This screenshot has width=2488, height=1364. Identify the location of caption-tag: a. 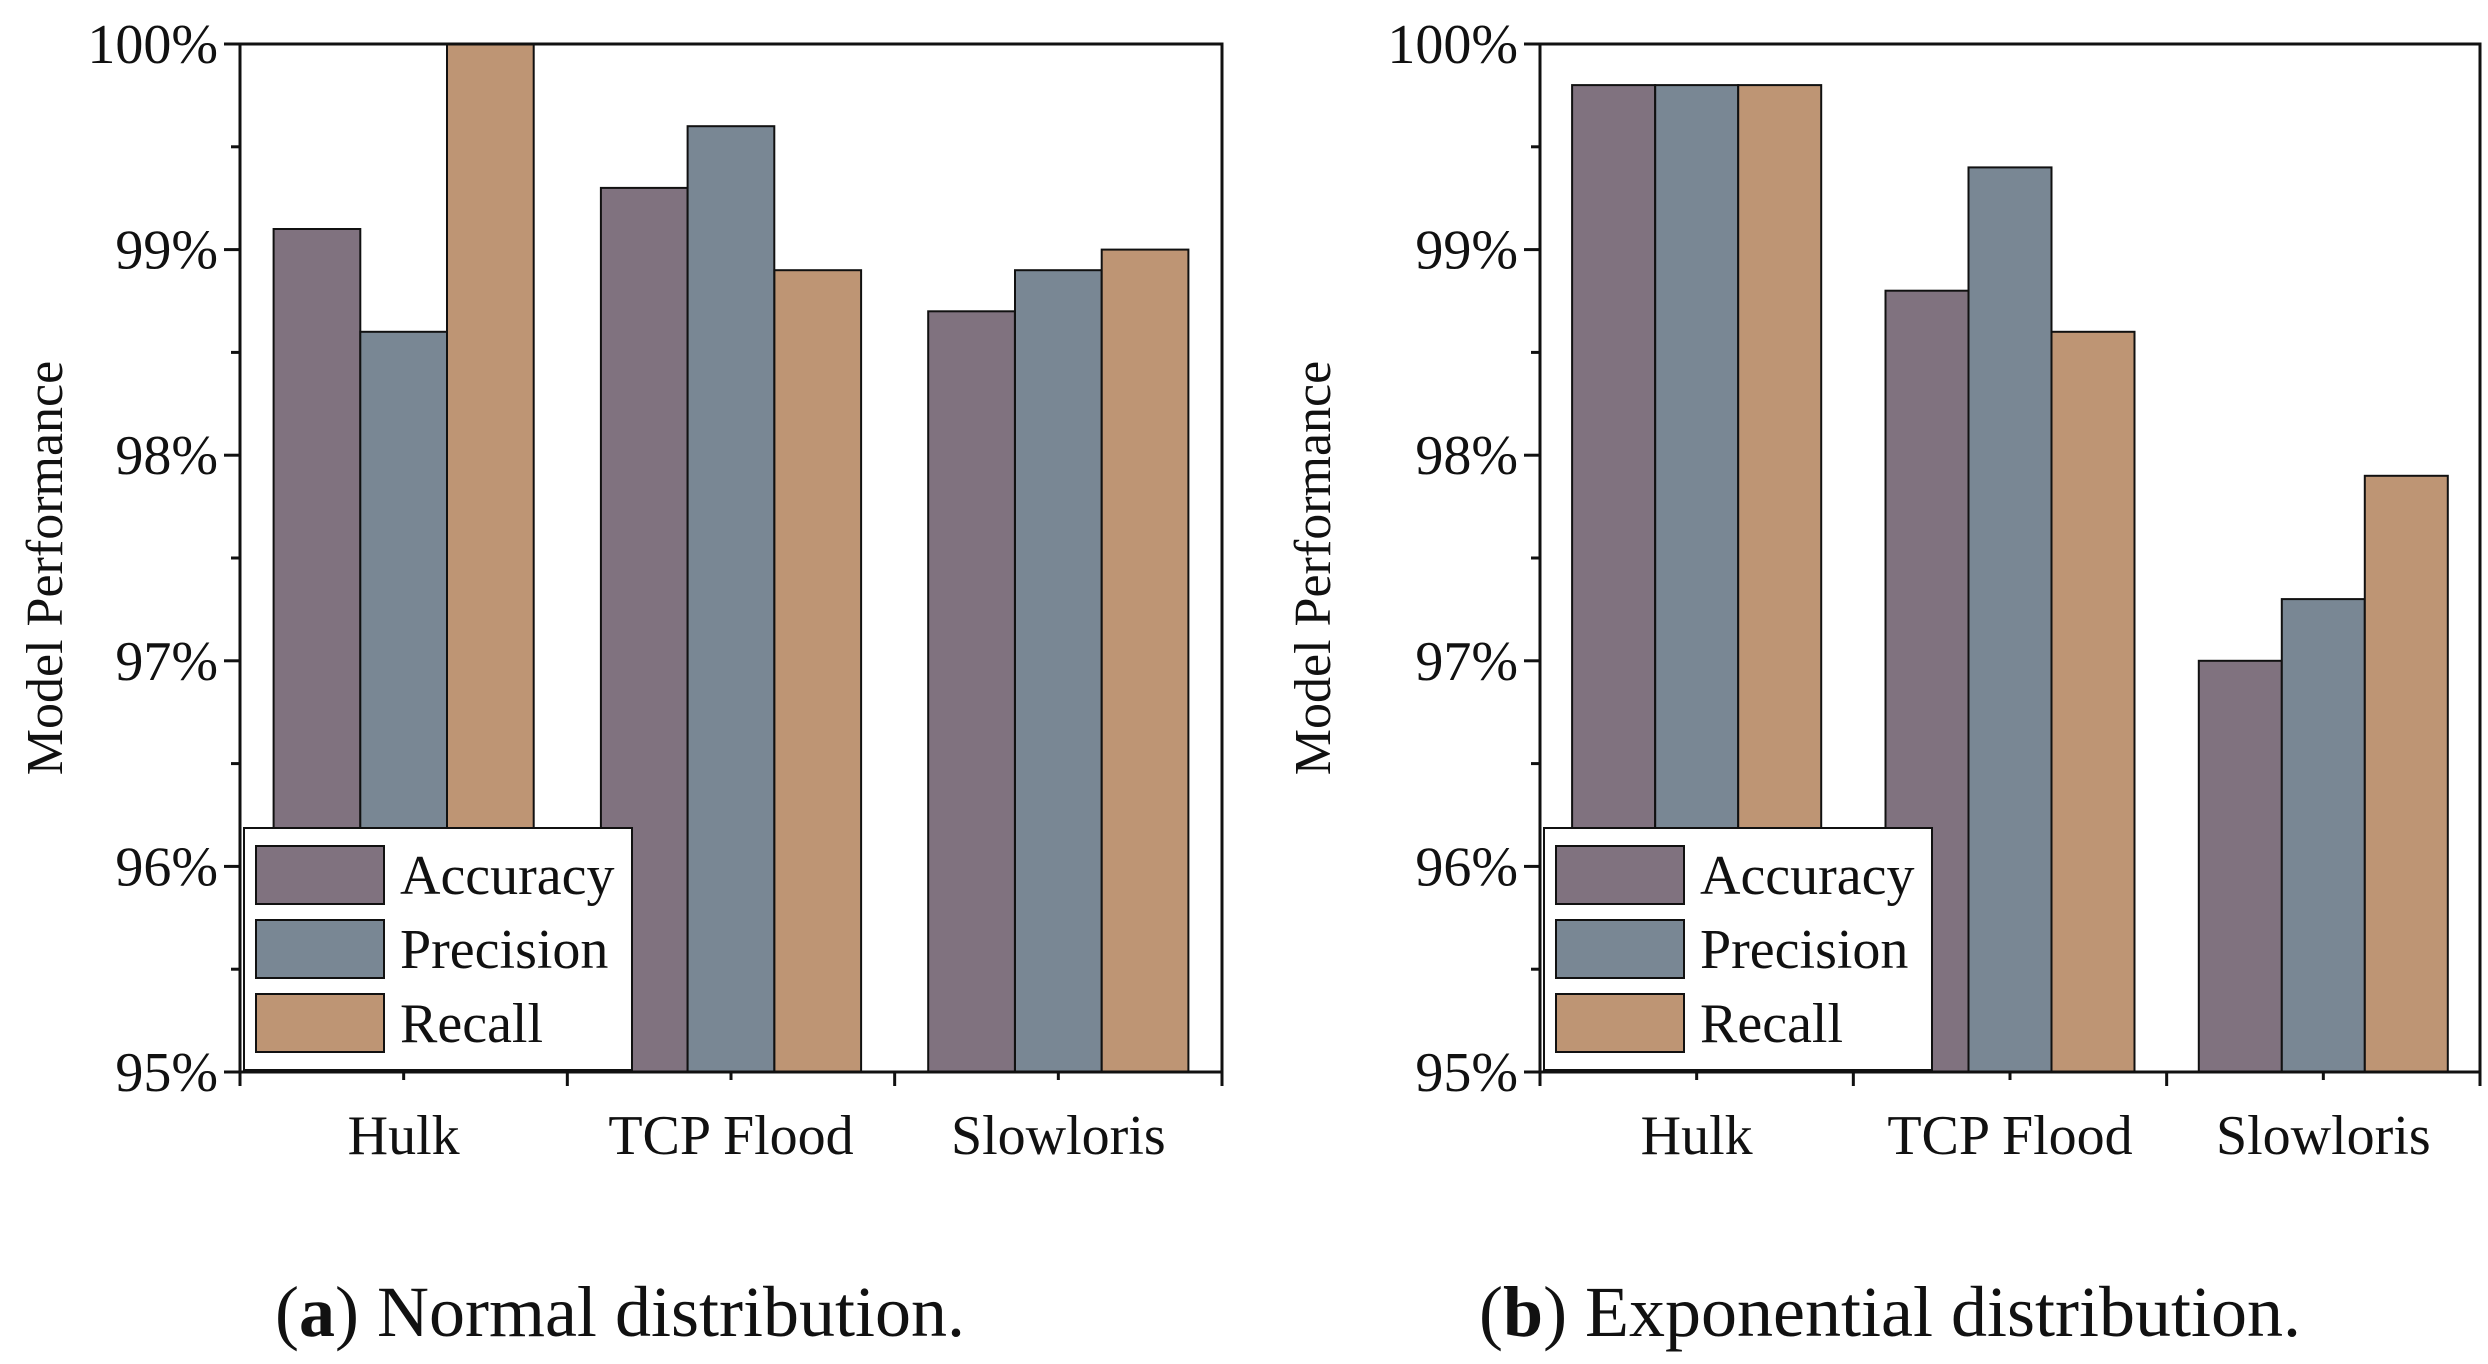
(317, 1312).